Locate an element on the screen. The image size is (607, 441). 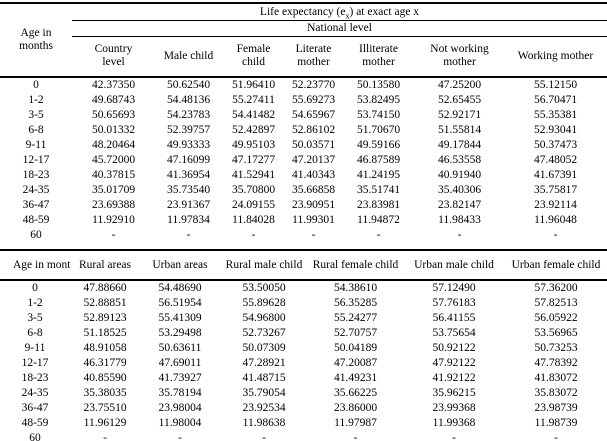
value-cell: 56.51954 is located at coordinates (180, 303).